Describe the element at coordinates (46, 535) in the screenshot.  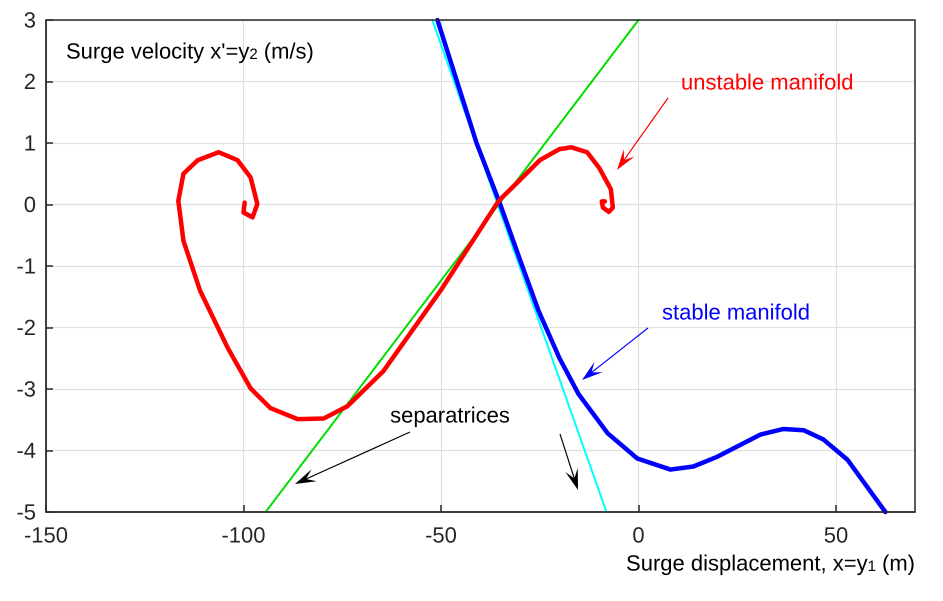
I see `x-tick-label: -150` at that location.